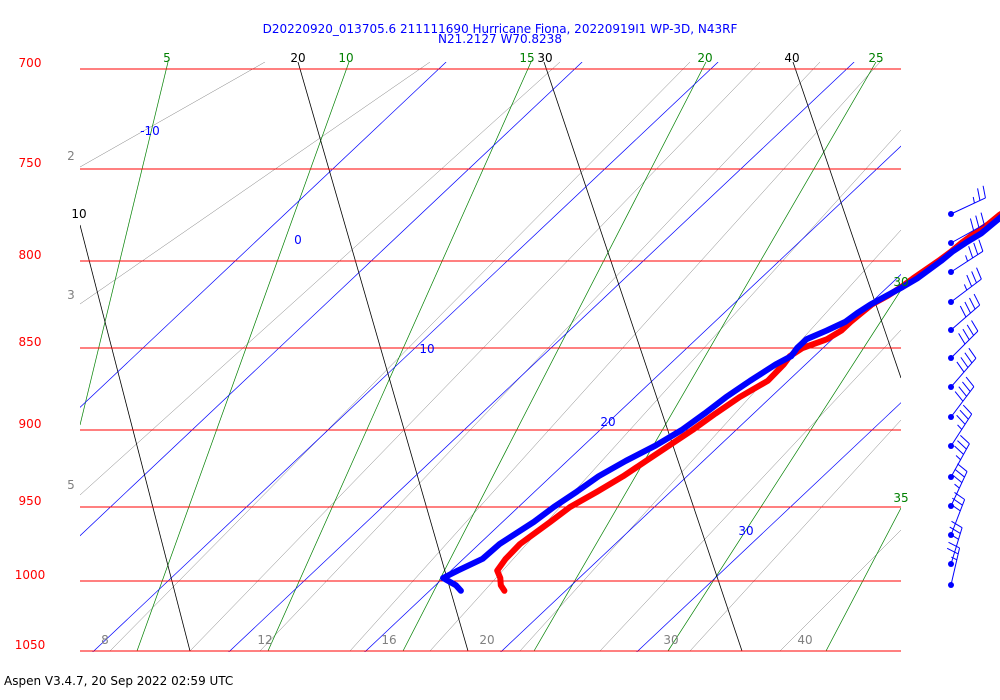 The image size is (1000, 700). I want to click on pressure-label: 950, so click(30, 501).